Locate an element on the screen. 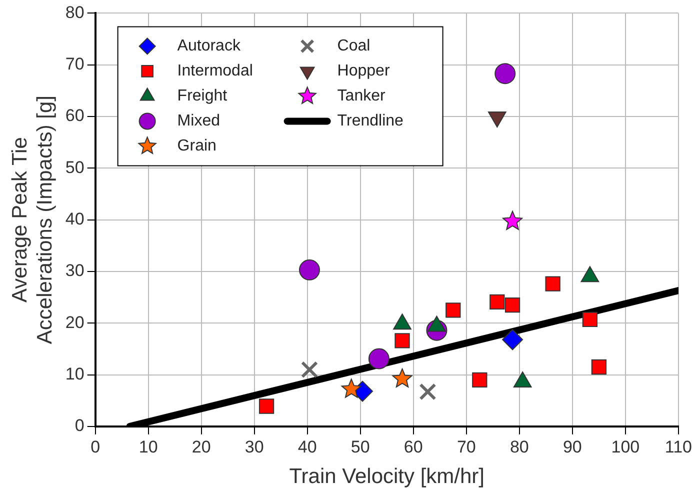 The height and width of the screenshot is (498, 695). x-tick-label: 60 is located at coordinates (413, 446).